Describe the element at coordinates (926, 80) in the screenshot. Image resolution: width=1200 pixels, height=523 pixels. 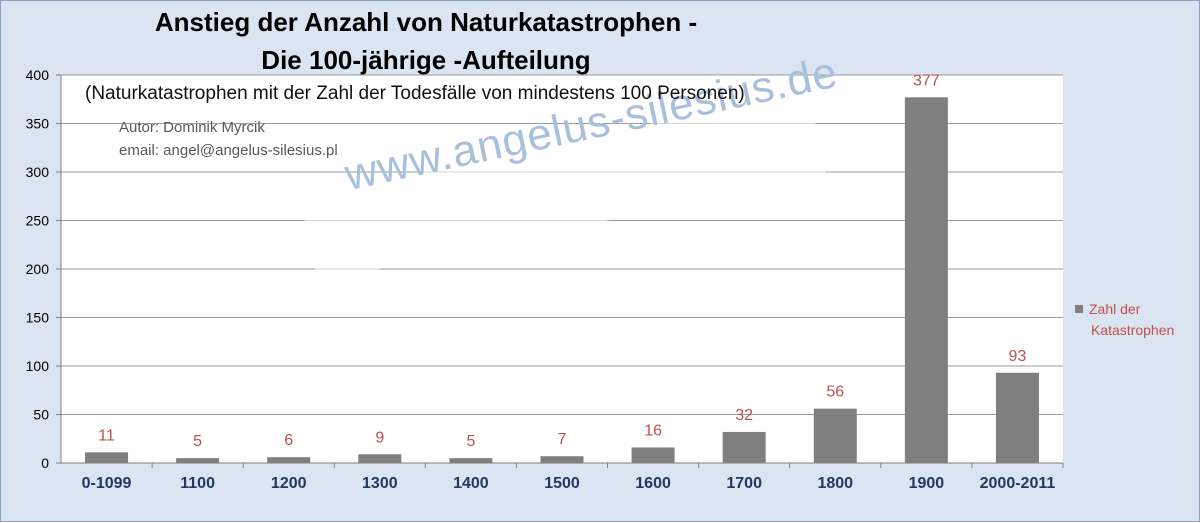
I see `data-label: 377` at that location.